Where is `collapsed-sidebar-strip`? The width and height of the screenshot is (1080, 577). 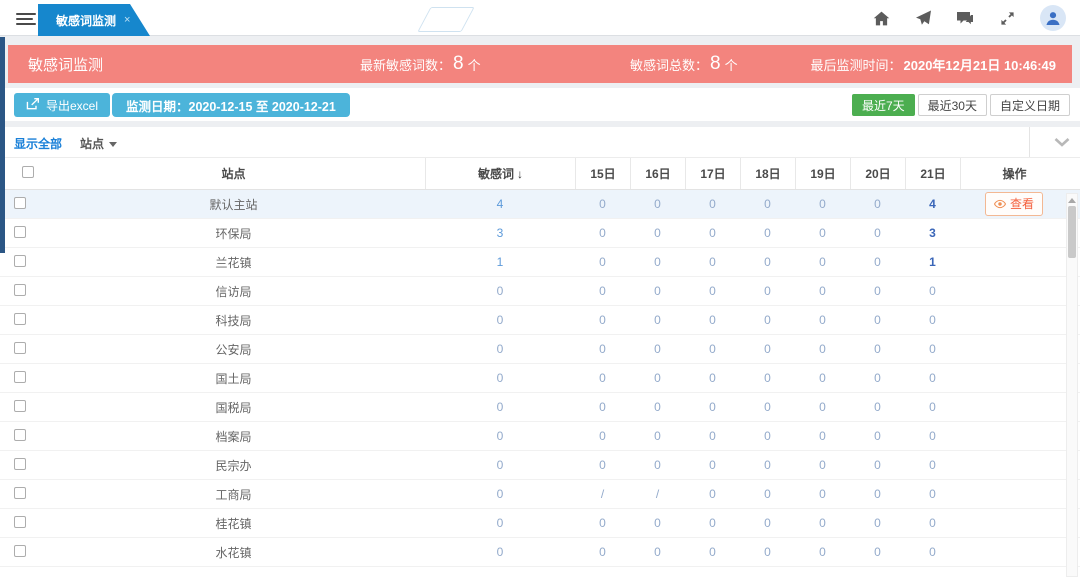
collapsed-sidebar-strip is located at coordinates (2, 145).